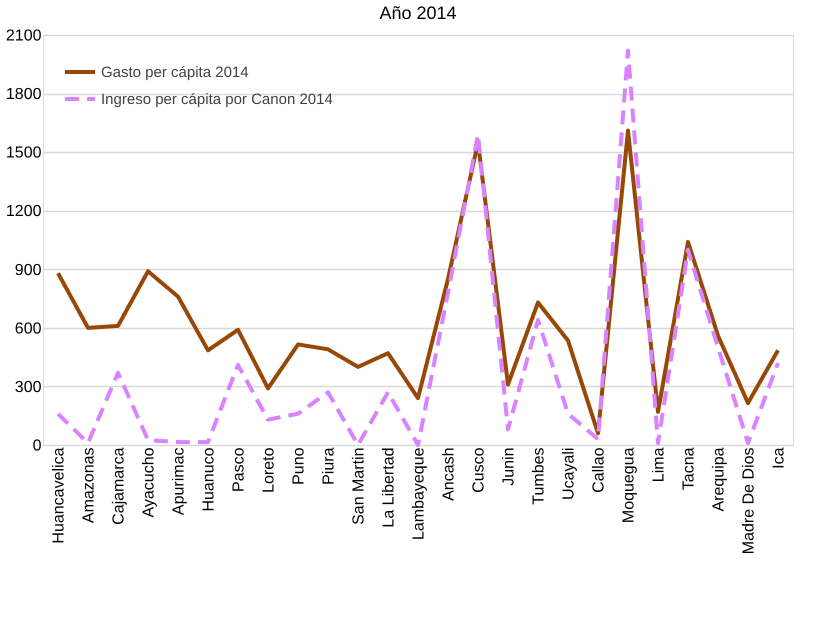  Describe the element at coordinates (509, 467) in the screenshot. I see `x-tick-label: Junin` at that location.